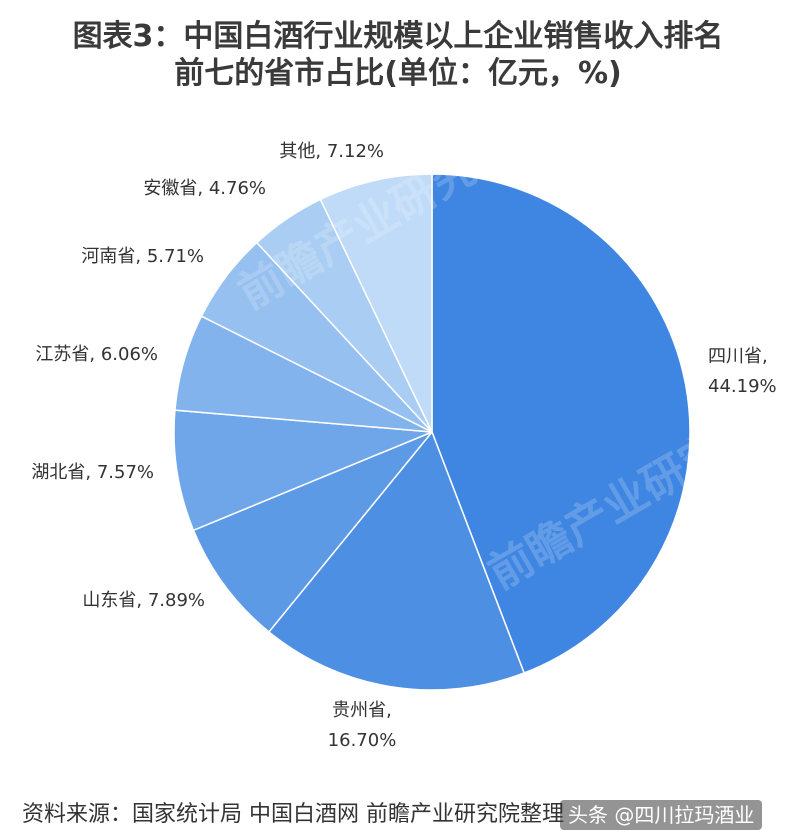 The width and height of the screenshot is (792, 838). I want to click on slice-label-5: 江苏省, 6.06%, so click(96, 354).